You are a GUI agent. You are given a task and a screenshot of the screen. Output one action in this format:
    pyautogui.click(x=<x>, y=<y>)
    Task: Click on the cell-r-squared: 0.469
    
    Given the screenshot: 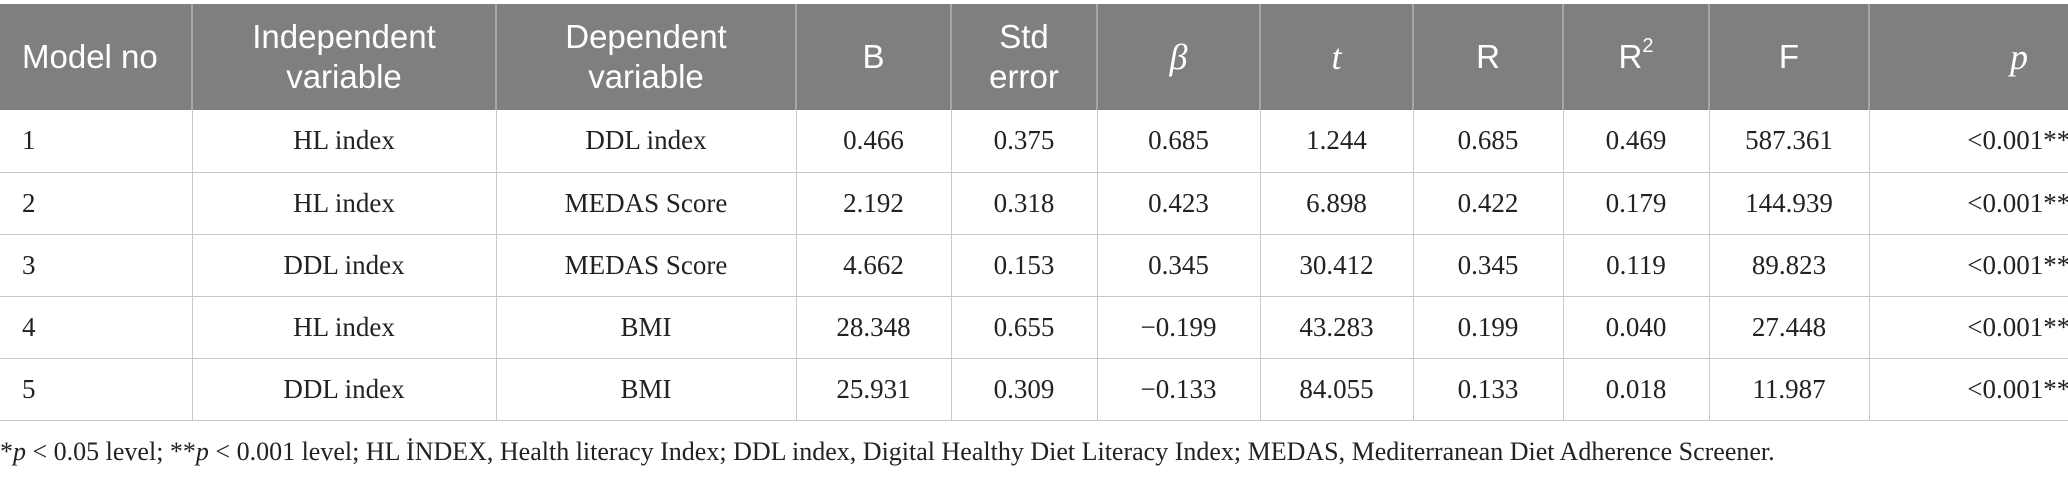 What is the action you would take?
    pyautogui.click(x=1636, y=141)
    